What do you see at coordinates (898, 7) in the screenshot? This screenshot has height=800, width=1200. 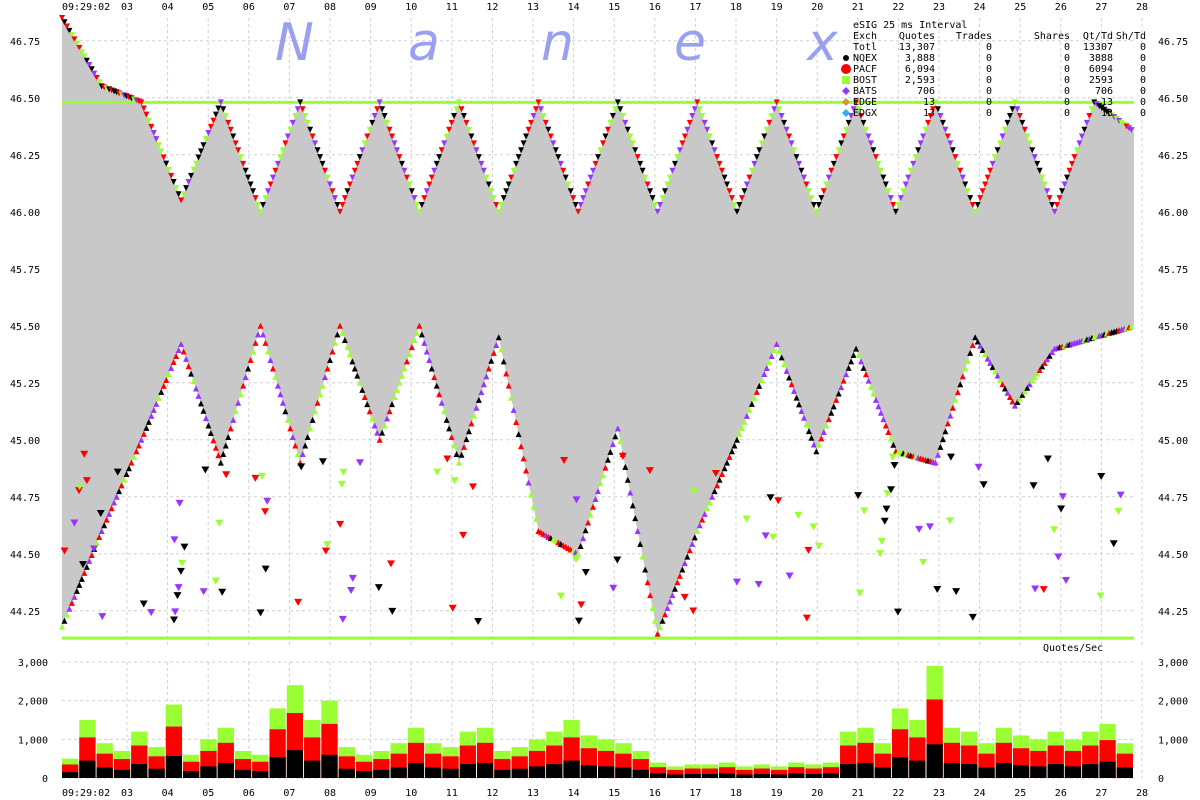 I see `time-tick-top: 22` at bounding box center [898, 7].